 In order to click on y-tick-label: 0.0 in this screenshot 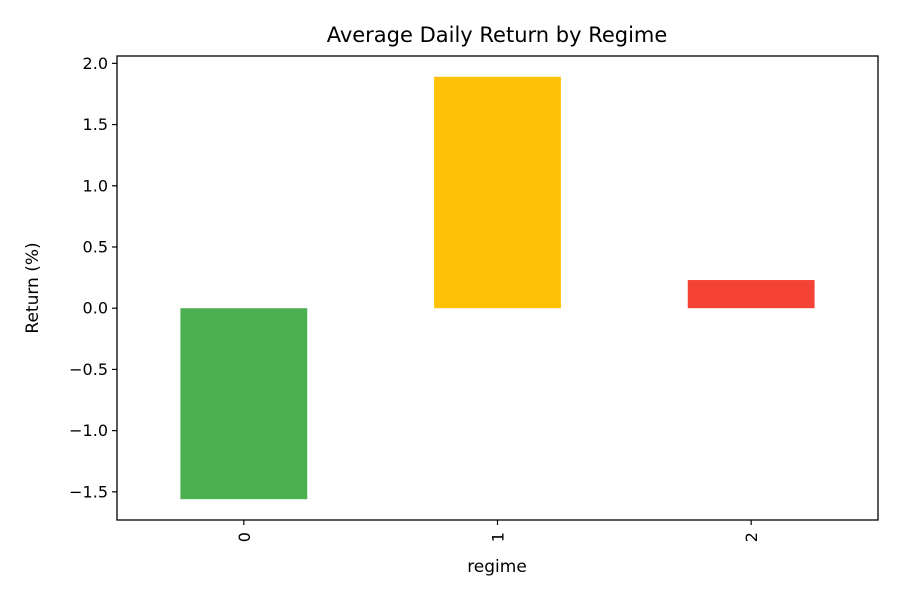, I will do `click(95, 308)`.